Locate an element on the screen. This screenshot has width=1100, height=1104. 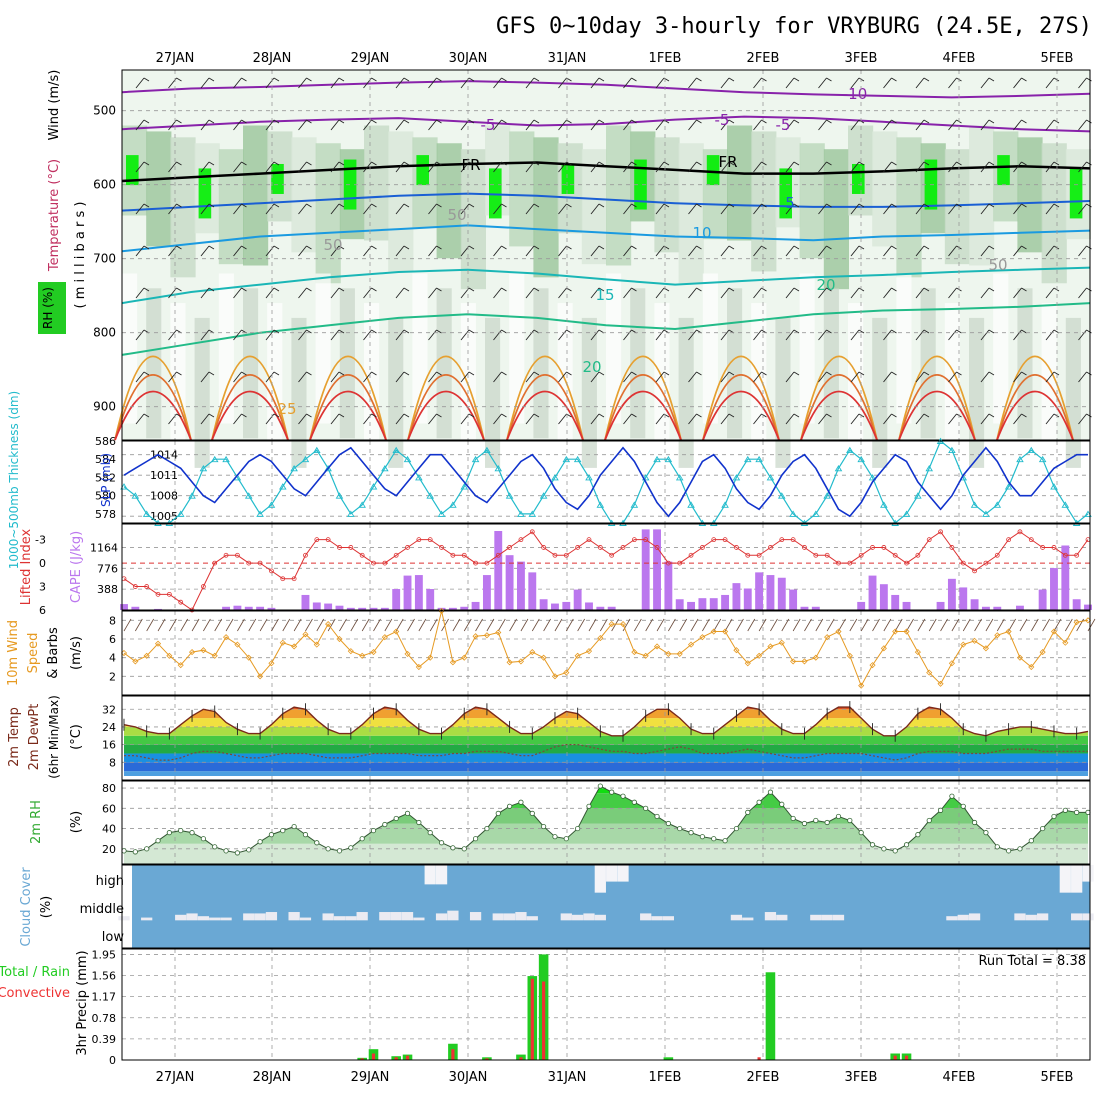
temp2m-frame is located at coordinates (606, 738).